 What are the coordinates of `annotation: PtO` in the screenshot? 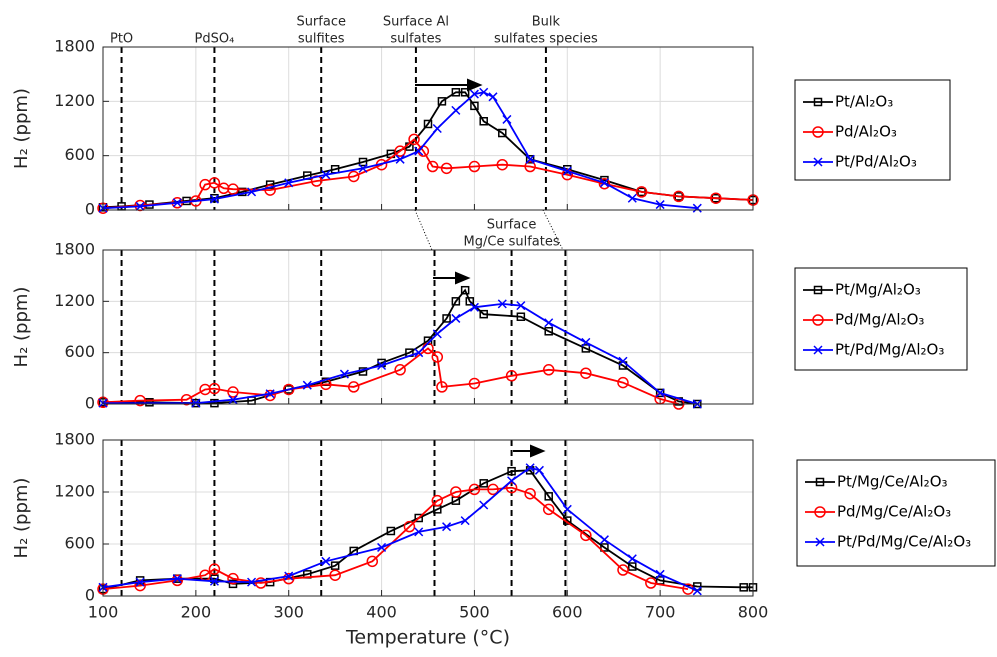 It's located at (121, 39).